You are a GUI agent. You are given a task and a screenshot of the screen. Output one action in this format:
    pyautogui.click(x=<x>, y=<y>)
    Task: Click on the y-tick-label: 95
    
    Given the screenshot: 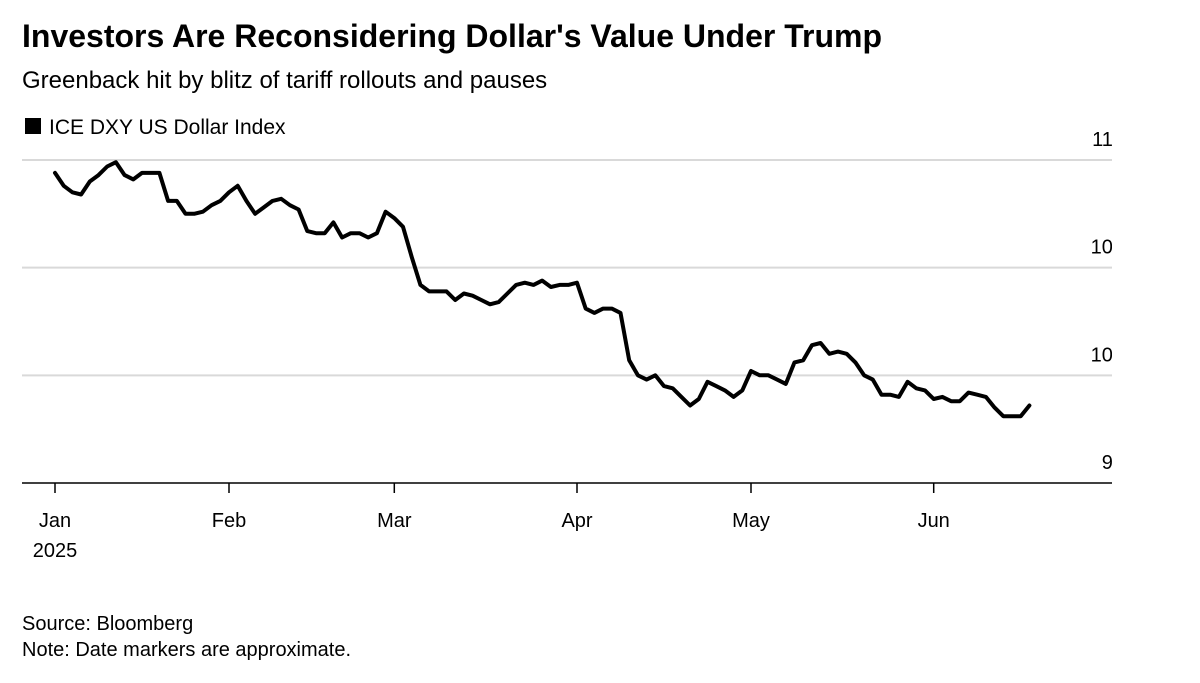 What is the action you would take?
    pyautogui.click(x=1113, y=463)
    